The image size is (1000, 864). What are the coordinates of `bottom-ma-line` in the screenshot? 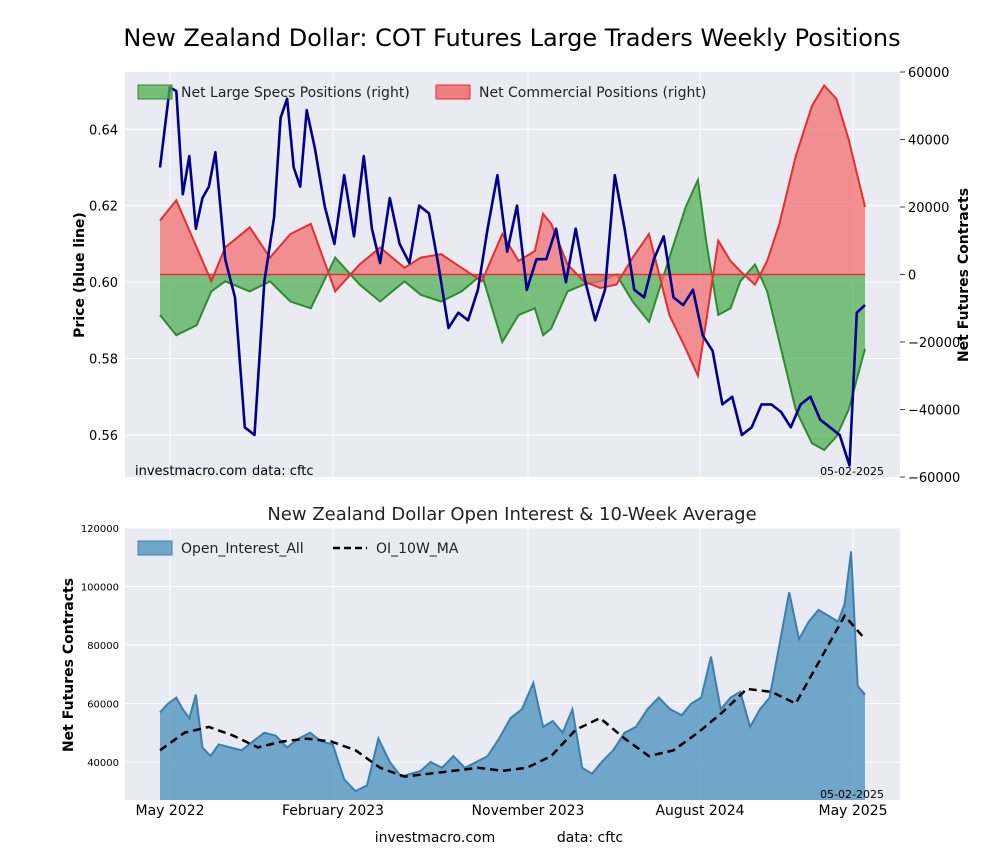 It's located at (512, 695).